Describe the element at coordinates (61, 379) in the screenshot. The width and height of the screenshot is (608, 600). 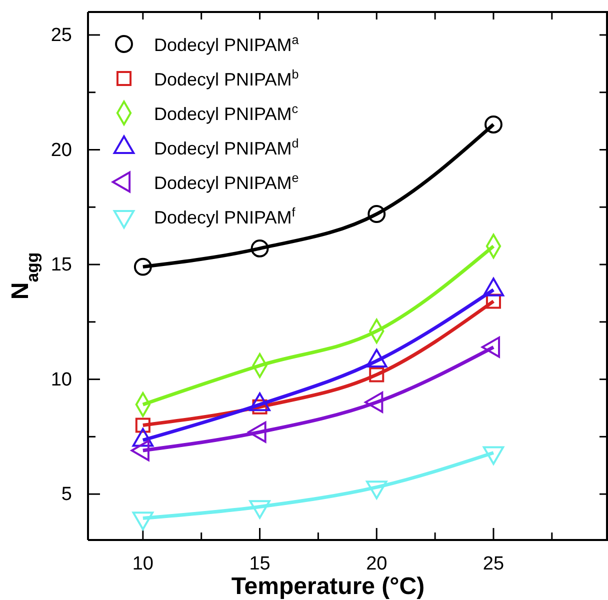
I see `y-tick-label: 10` at that location.